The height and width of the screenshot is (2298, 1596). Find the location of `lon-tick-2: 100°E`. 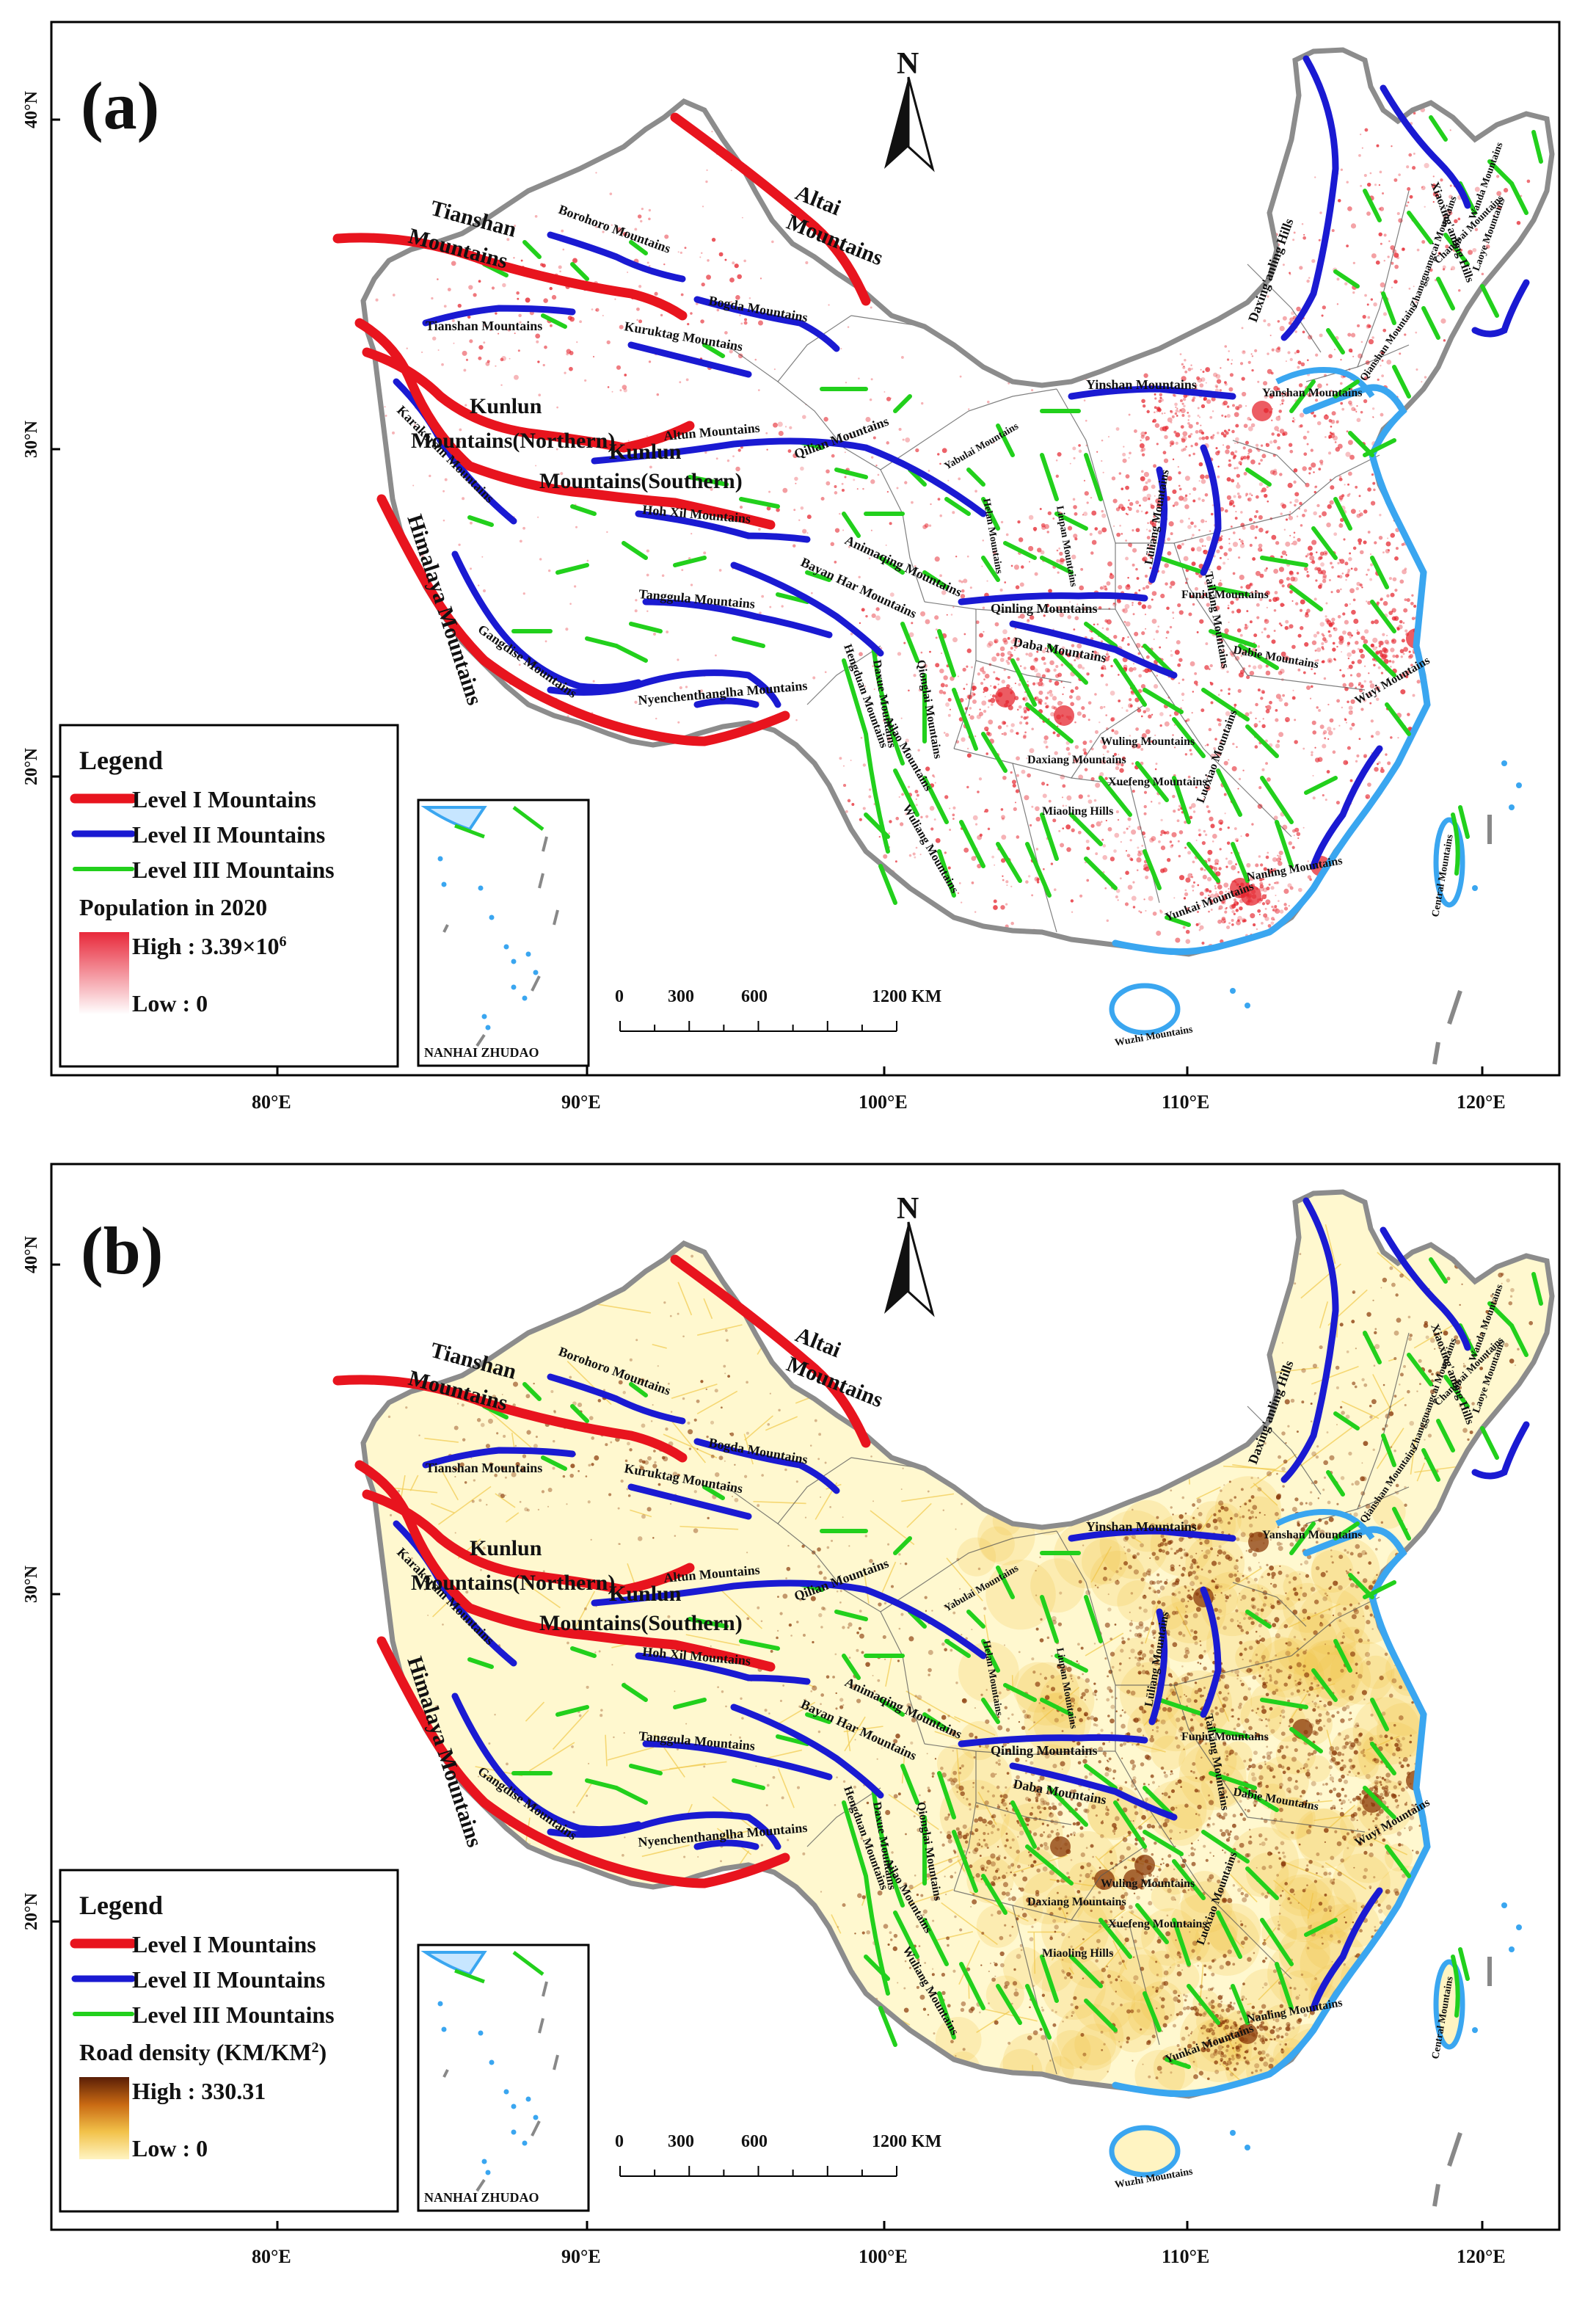

lon-tick-2: 100°E is located at coordinates (883, 1102).